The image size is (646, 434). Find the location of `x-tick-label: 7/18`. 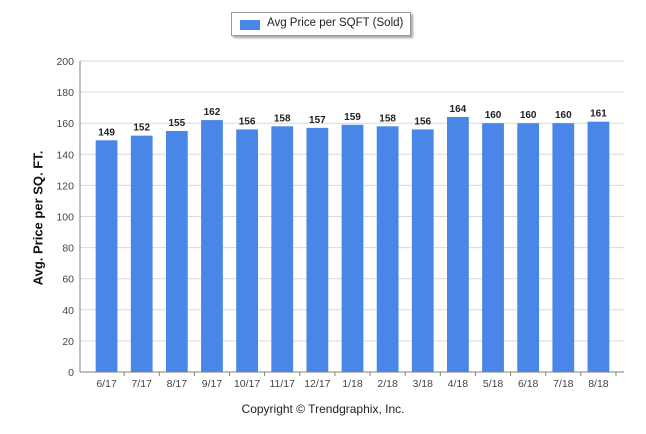

x-tick-label: 7/18 is located at coordinates (563, 384).